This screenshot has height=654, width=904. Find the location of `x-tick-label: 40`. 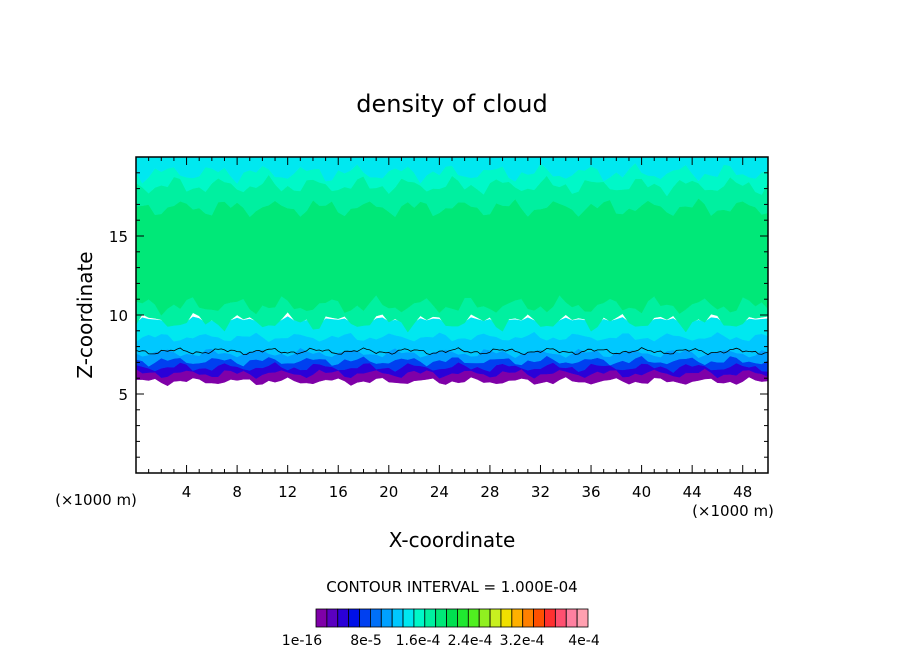

x-tick-label: 40 is located at coordinates (641, 492).